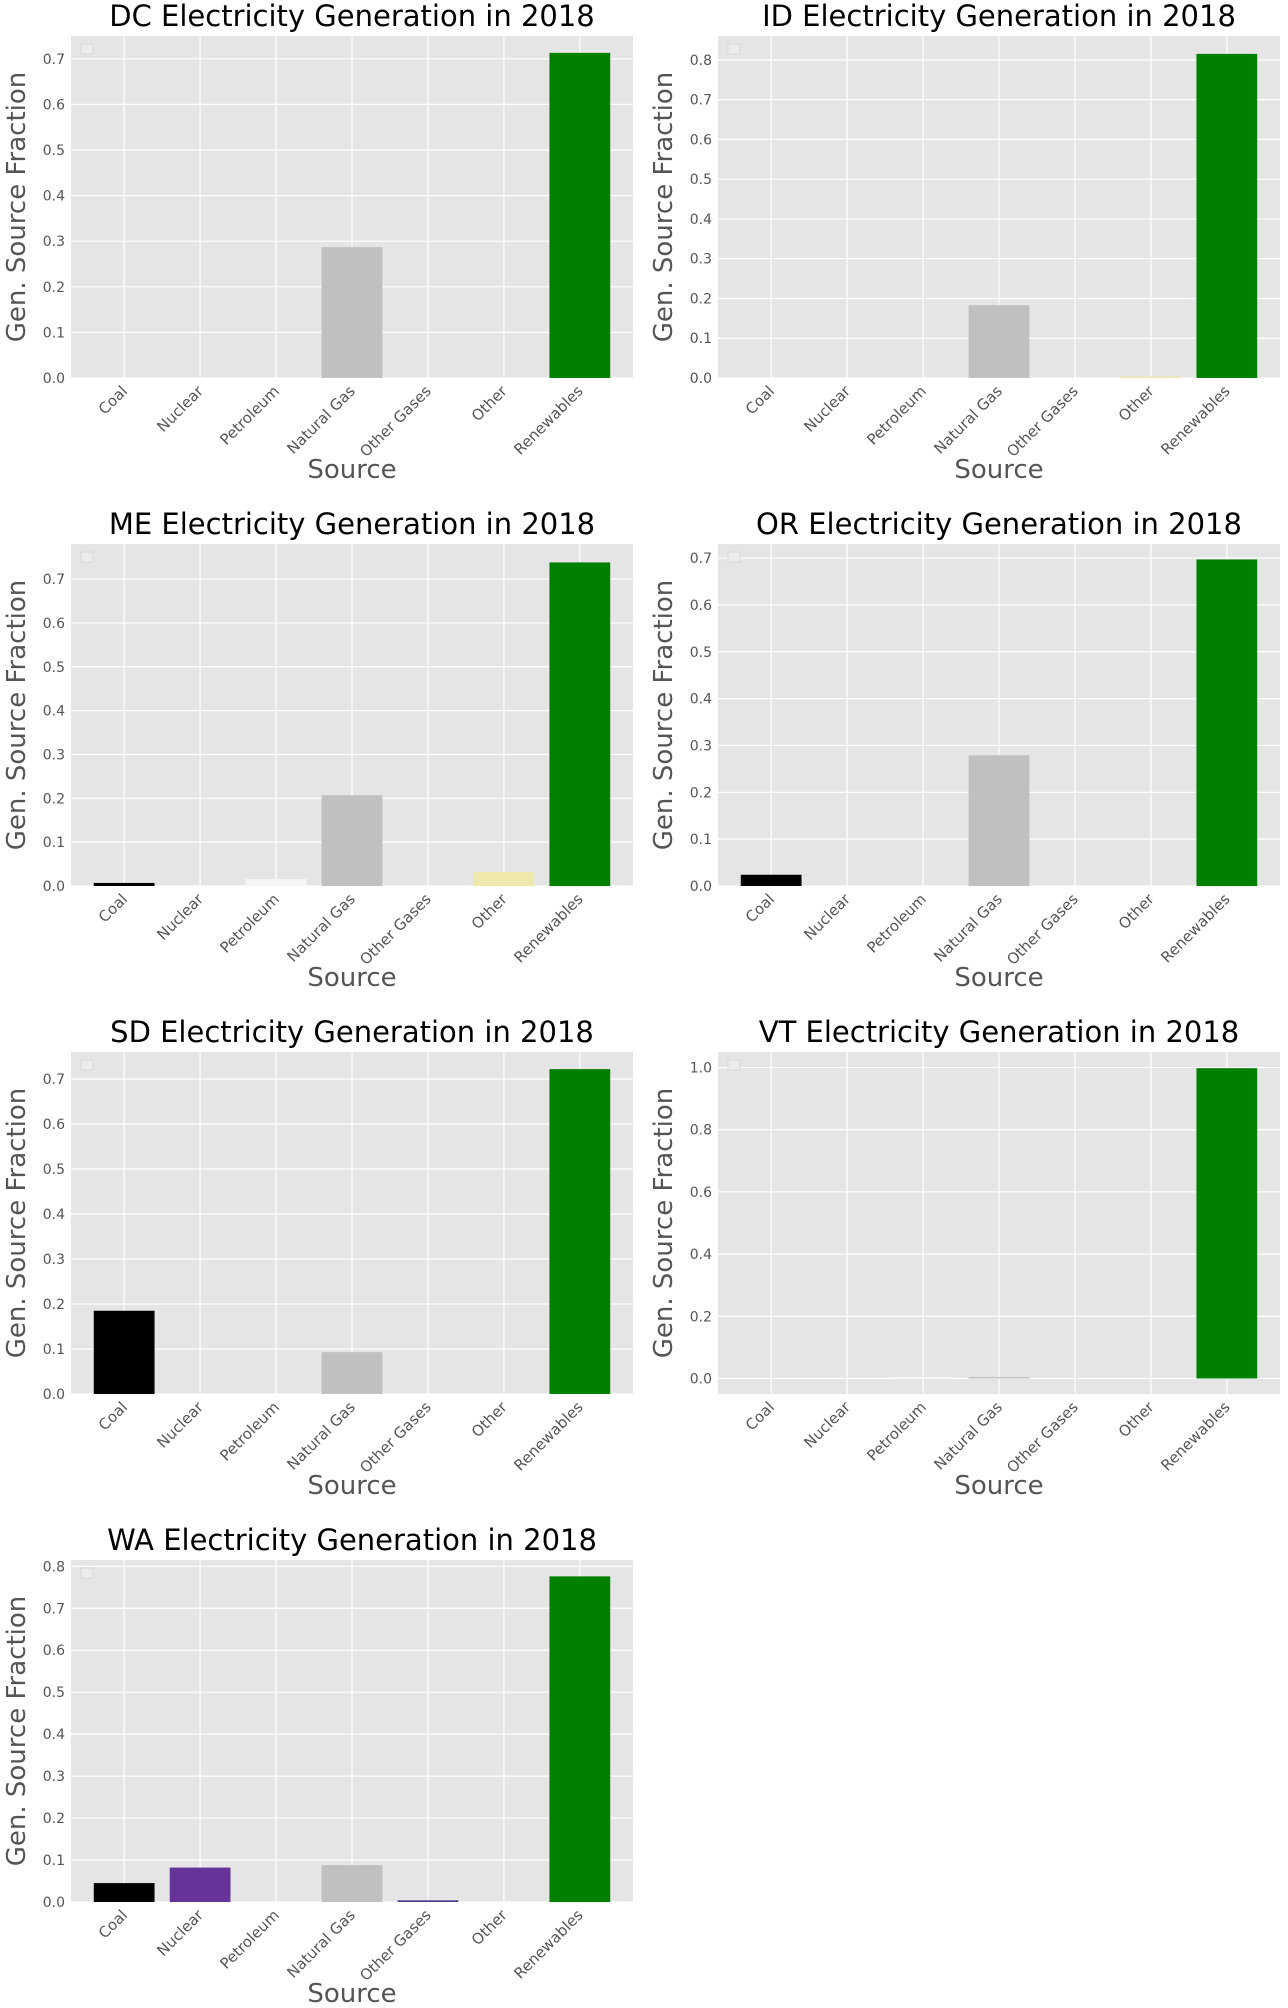  What do you see at coordinates (200, 1884) in the screenshot?
I see `bar-nuclear` at bounding box center [200, 1884].